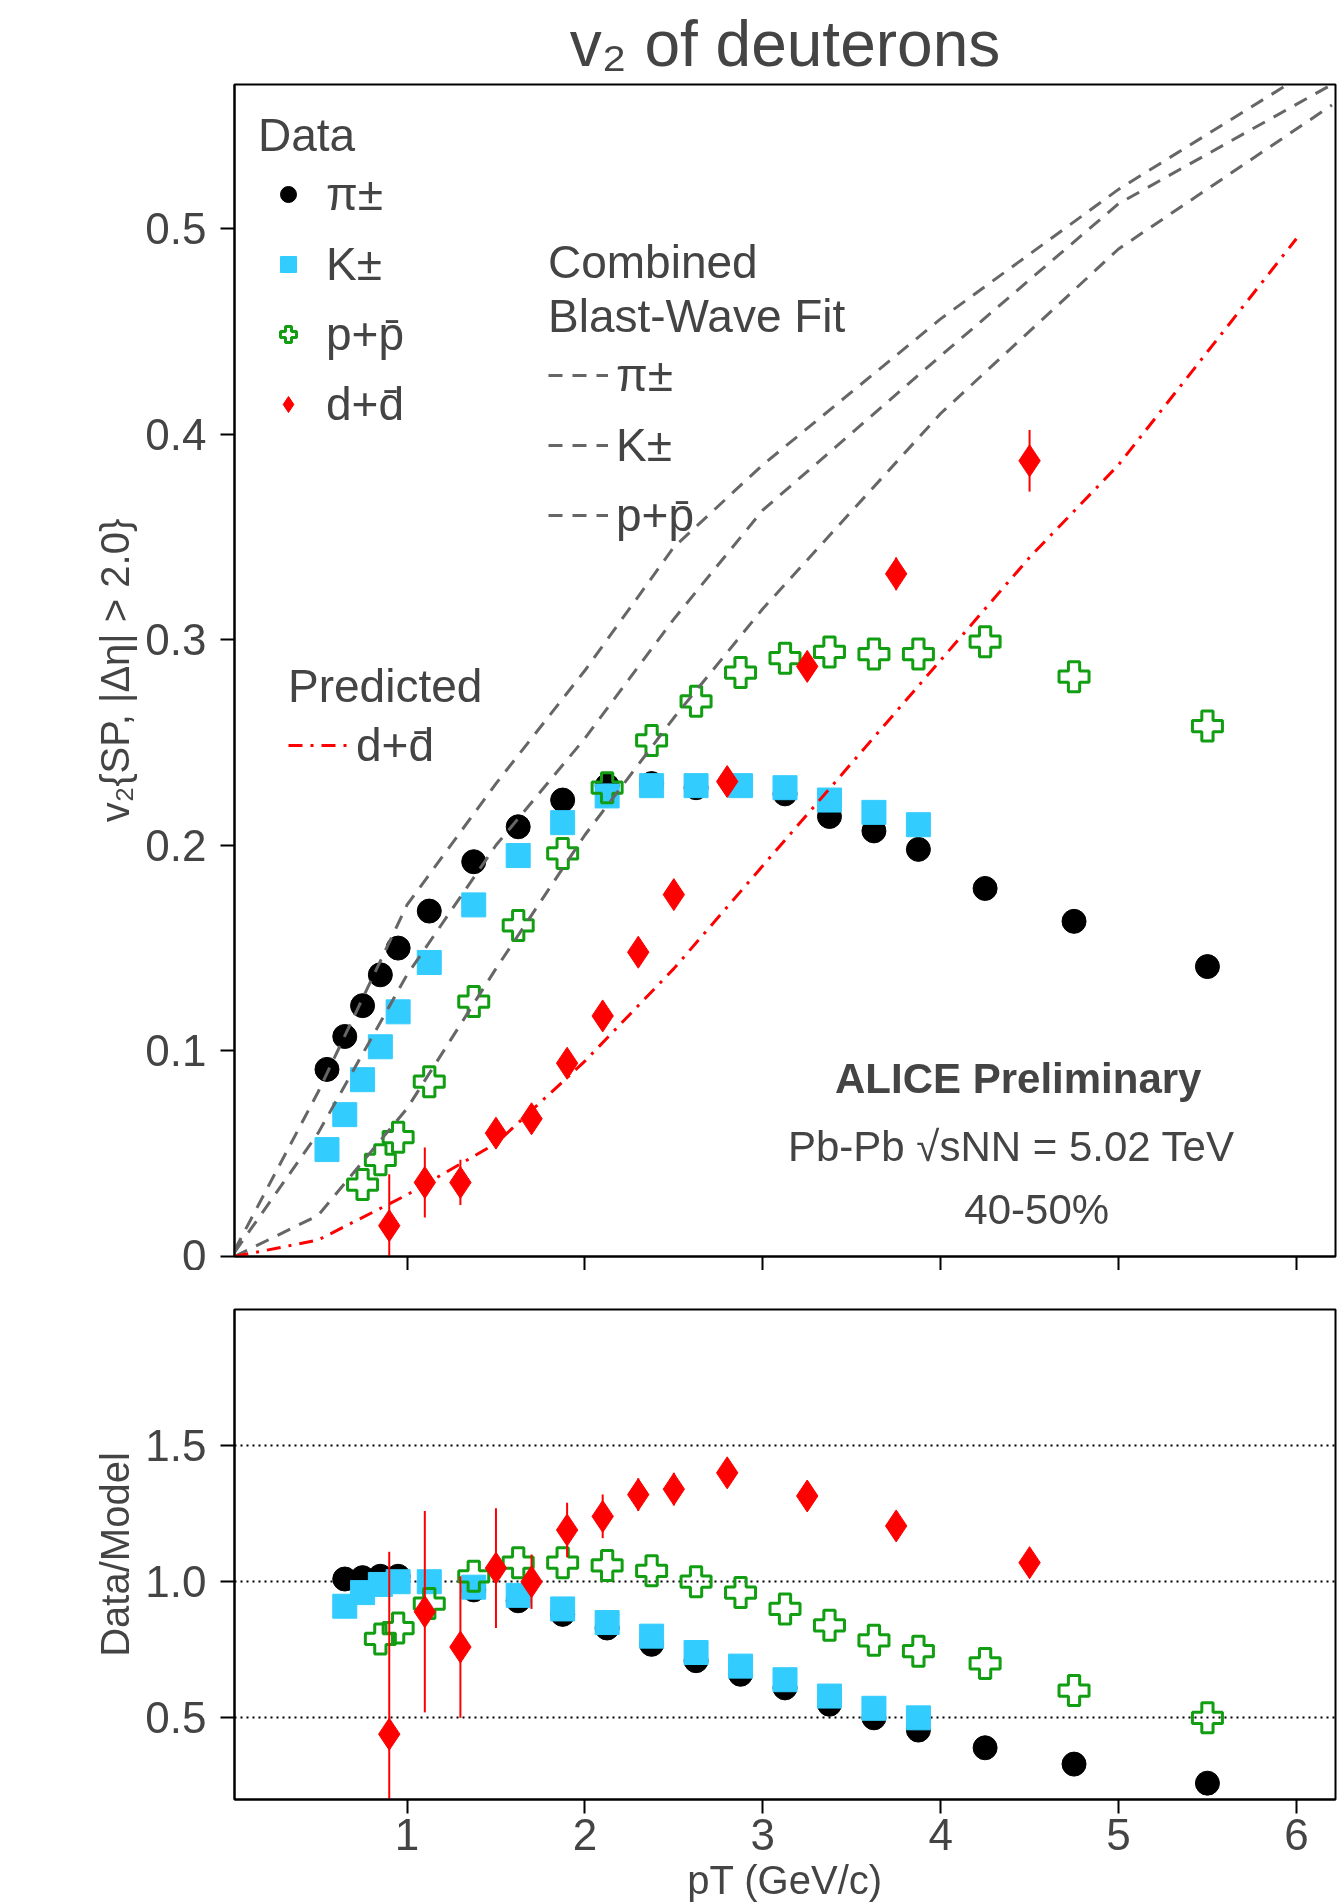  I want to click on y-tick-label: 0.2, so click(176, 845).